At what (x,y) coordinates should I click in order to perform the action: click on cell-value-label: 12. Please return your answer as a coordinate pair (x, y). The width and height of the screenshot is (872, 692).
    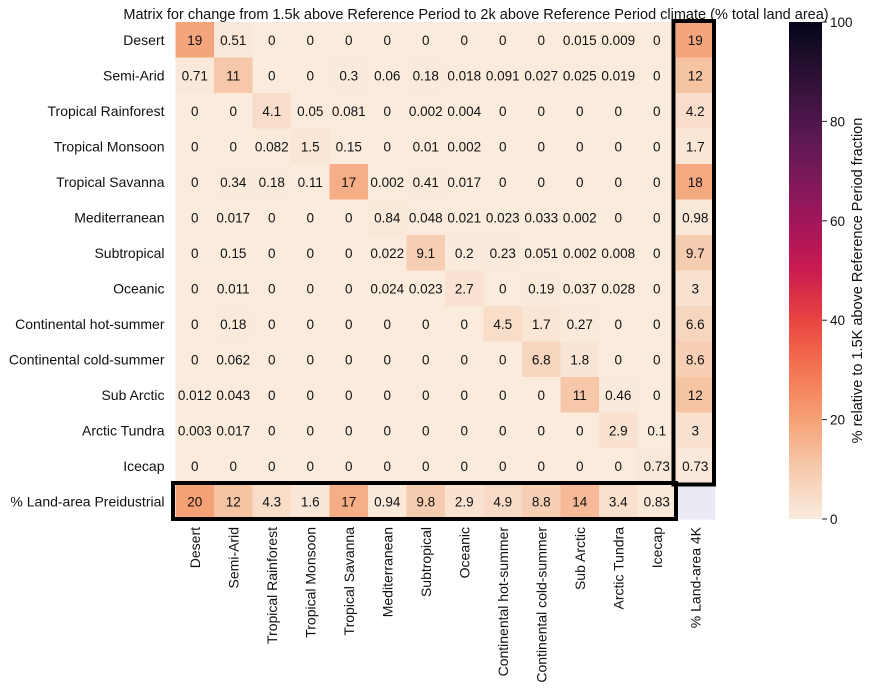
    Looking at the image, I should click on (695, 75).